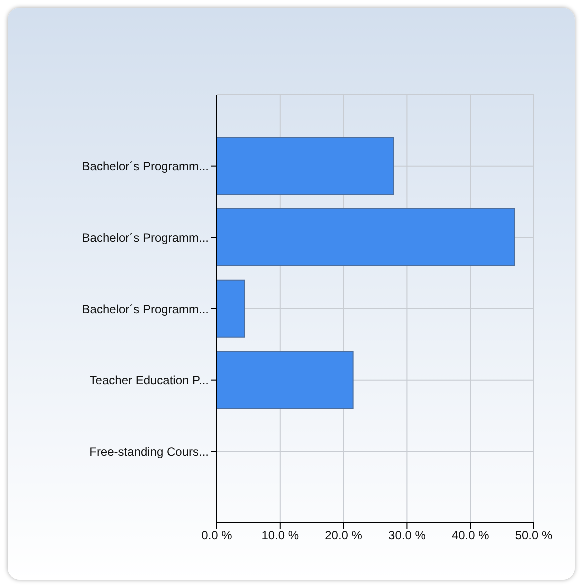  Describe the element at coordinates (217, 535) in the screenshot. I see `x-tick-label: 0.0 %` at that location.